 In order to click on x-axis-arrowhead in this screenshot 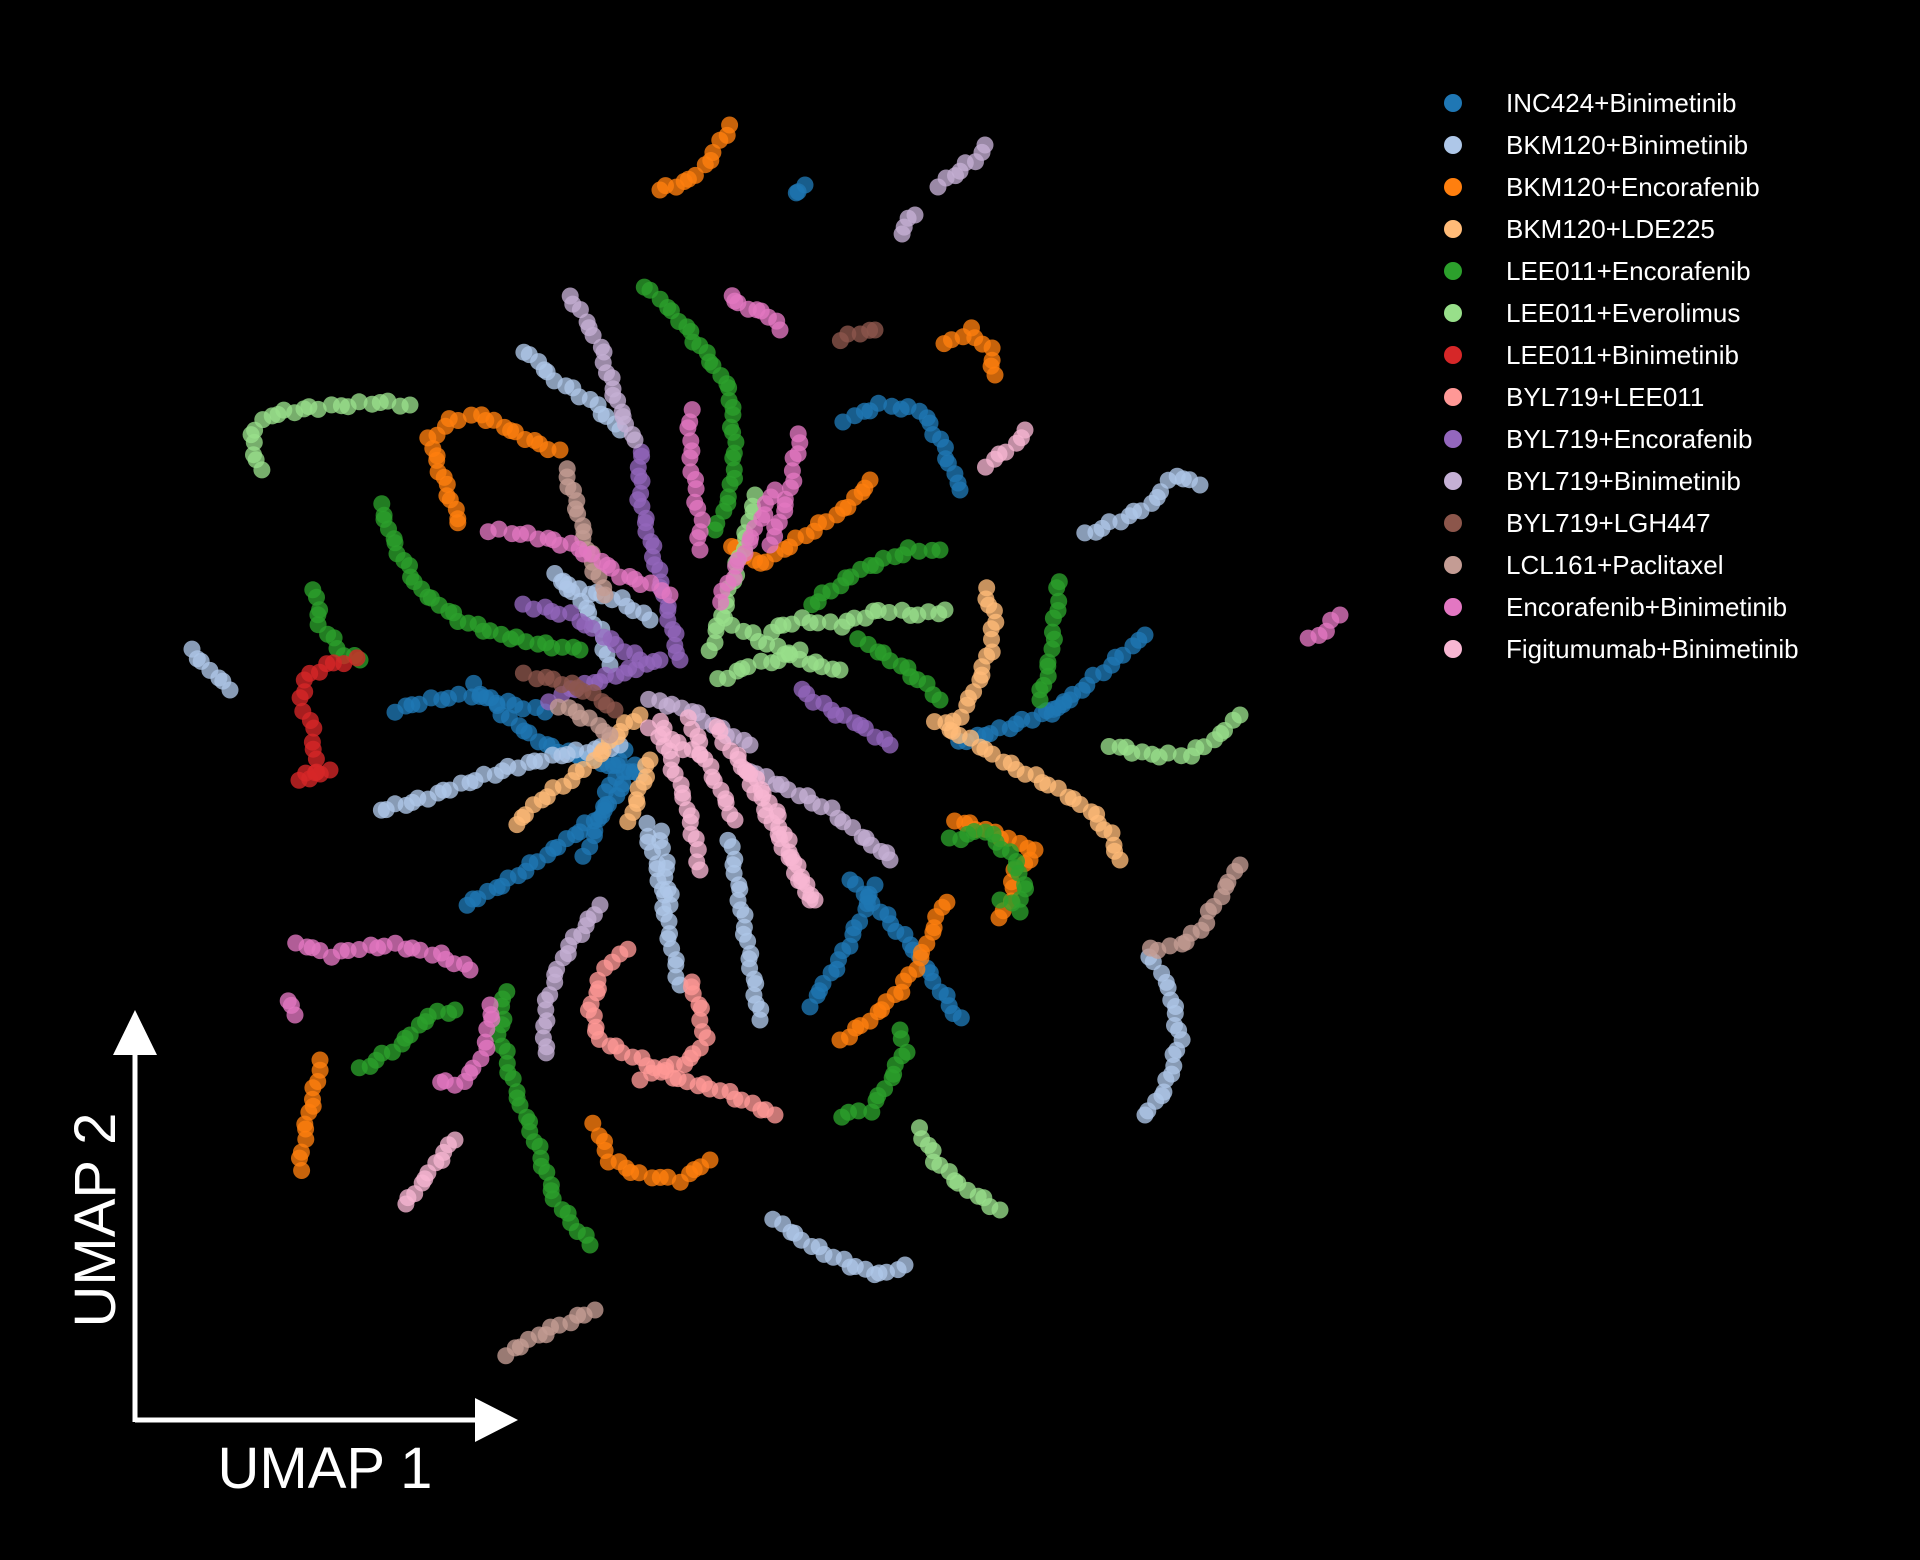, I will do `click(496, 1420)`.